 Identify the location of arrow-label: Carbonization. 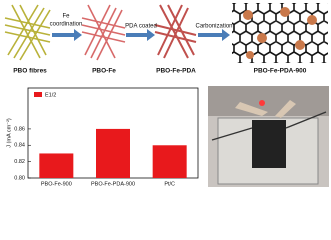
(213, 27).